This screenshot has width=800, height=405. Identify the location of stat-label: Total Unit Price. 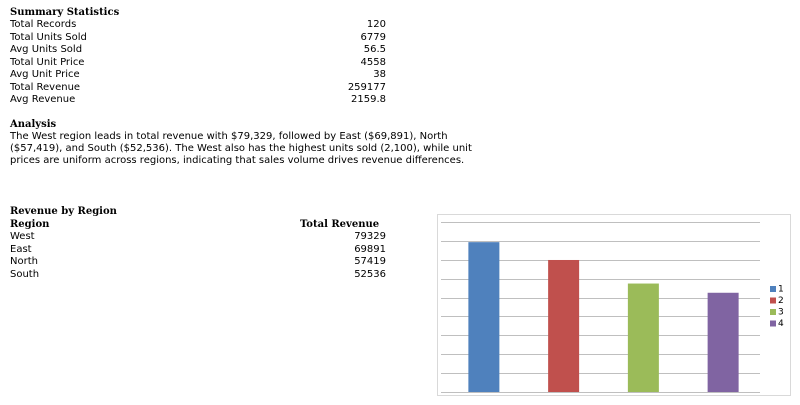
(47, 62).